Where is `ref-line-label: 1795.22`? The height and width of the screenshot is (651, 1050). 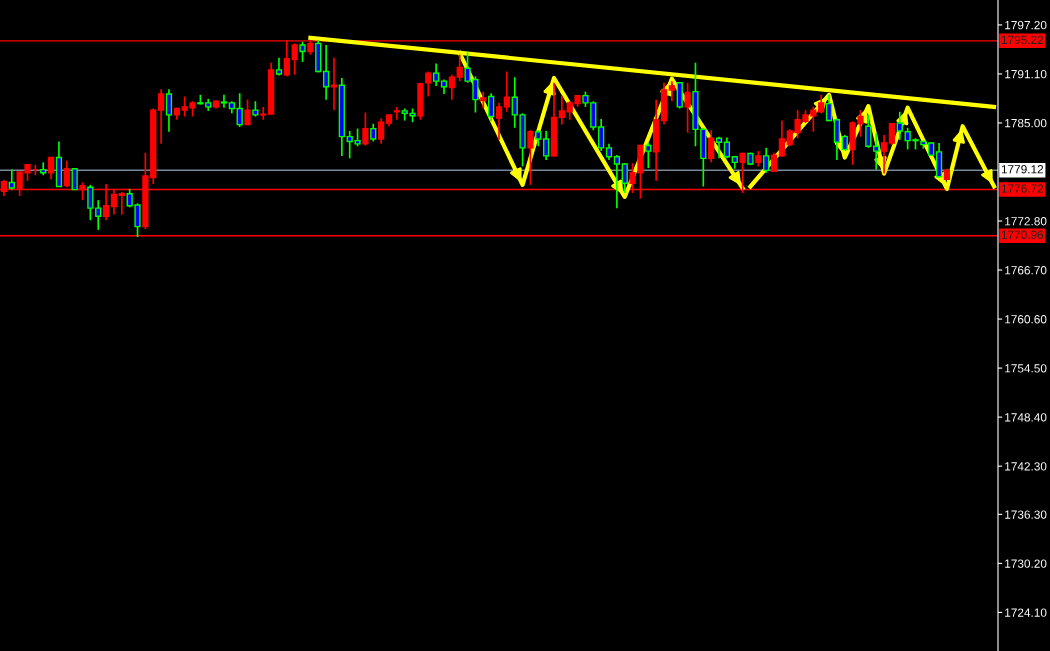 ref-line-label: 1795.22 is located at coordinates (1022, 39).